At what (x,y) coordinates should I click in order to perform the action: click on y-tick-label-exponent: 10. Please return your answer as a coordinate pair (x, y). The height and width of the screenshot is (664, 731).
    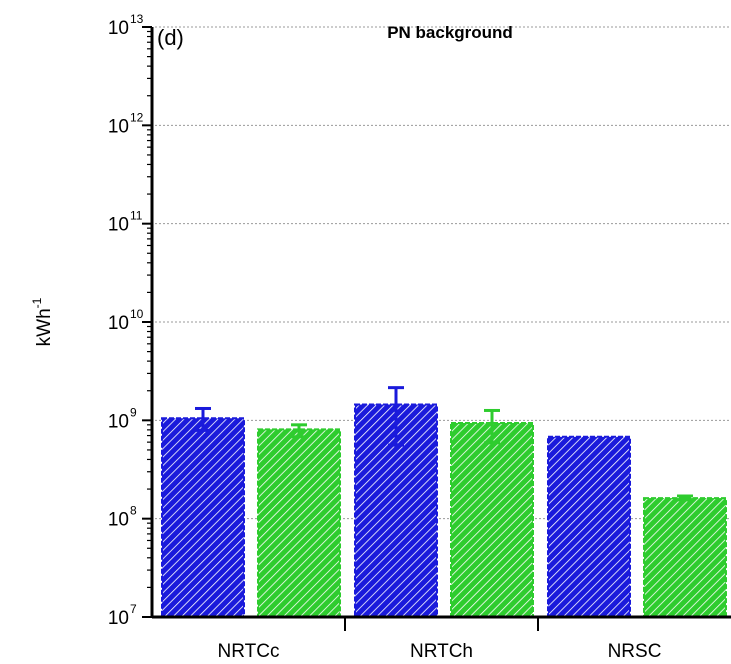
    Looking at the image, I should click on (137, 314).